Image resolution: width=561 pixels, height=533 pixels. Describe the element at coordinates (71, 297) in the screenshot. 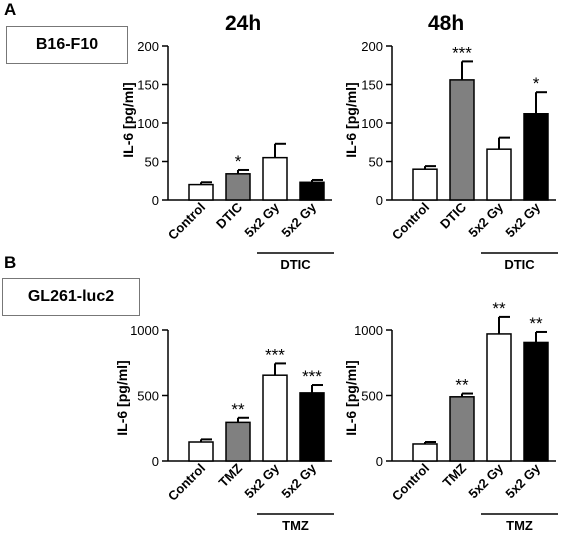

I see `cell-line-label-b: GL261-luc2` at that location.